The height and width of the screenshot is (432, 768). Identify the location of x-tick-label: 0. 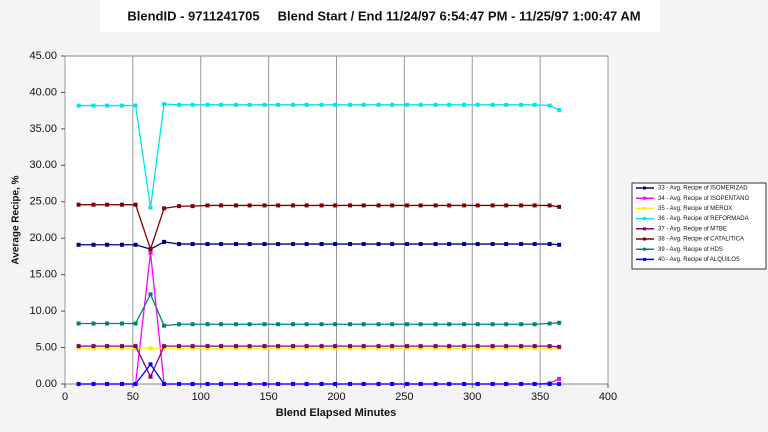
(65, 397).